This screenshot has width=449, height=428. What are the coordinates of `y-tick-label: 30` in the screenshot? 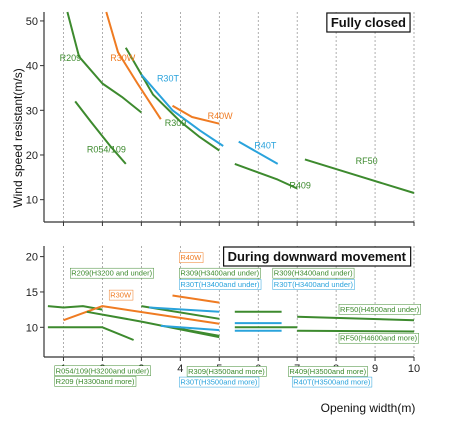 It's located at (32, 111).